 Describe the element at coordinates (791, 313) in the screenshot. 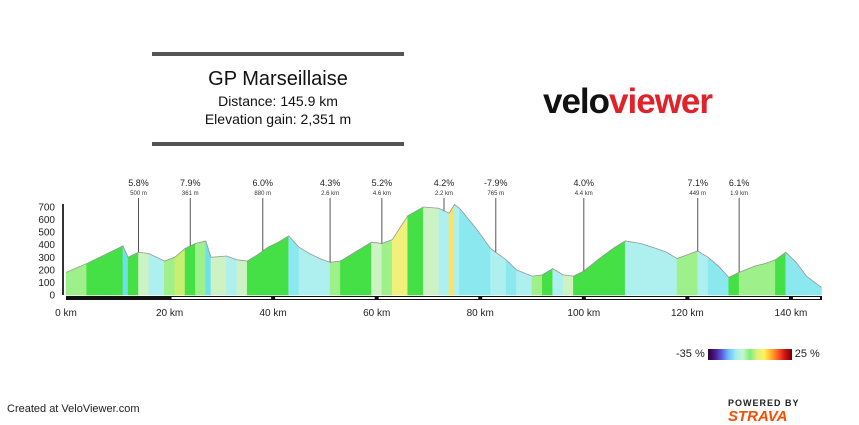

I see `x-tick-label: 140 km` at that location.